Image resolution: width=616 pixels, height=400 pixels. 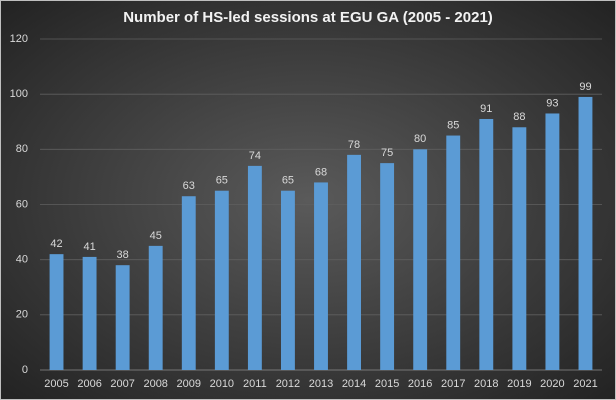 I want to click on data-label: 80, so click(x=420, y=139).